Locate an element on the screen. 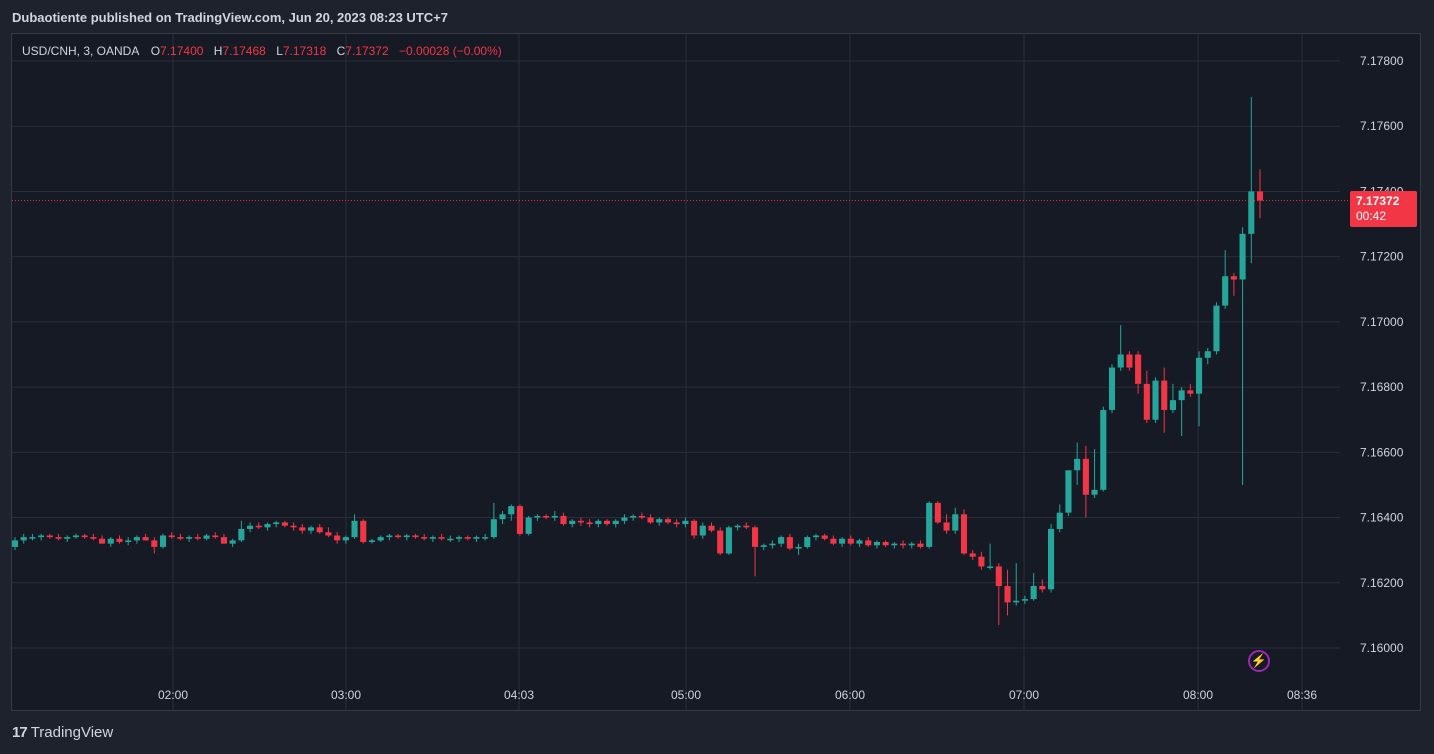  time-axis: 02:00 03:00 04:03 05:00 06:00 07:00 08:00 08:36 is located at coordinates (737, 695).